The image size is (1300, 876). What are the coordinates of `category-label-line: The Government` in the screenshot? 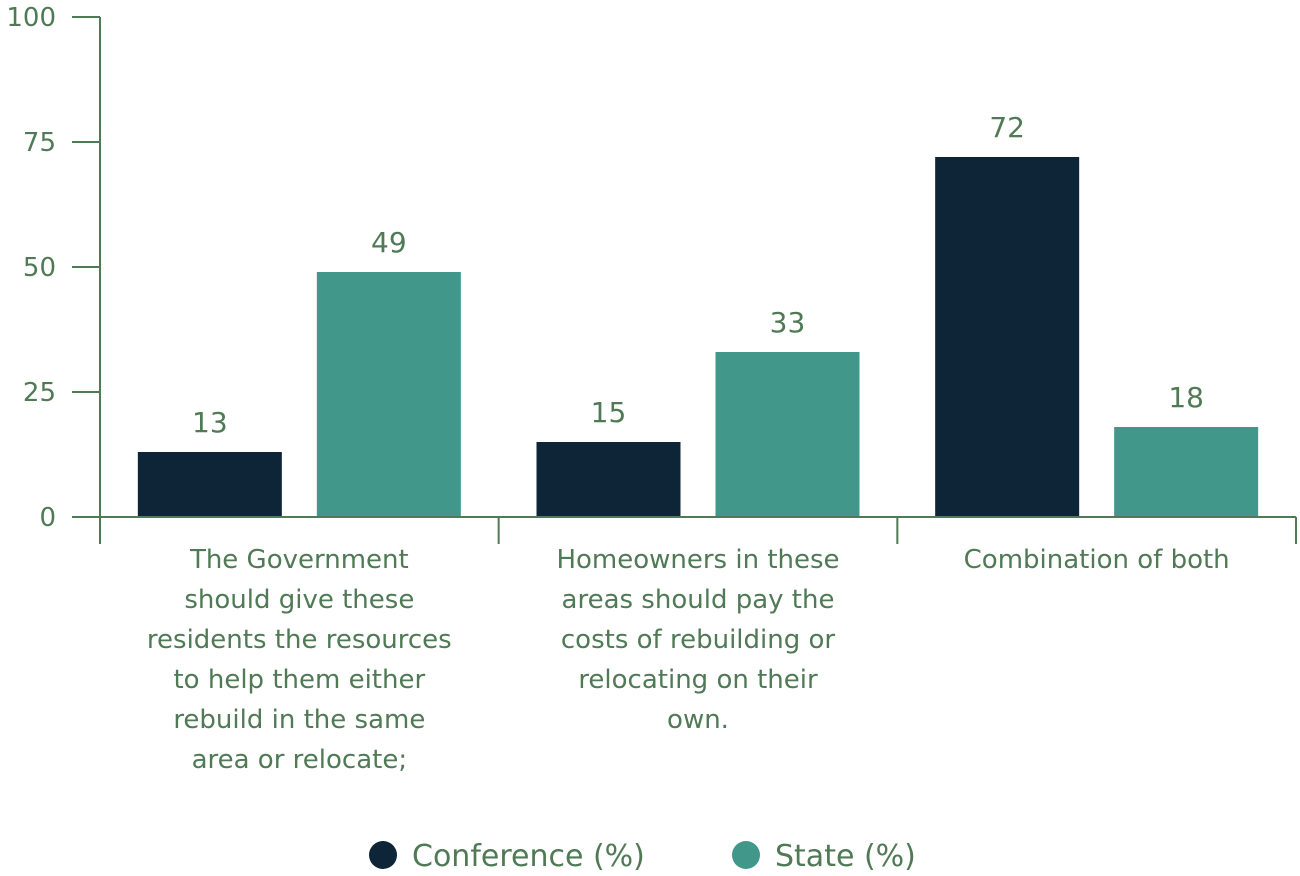 It's located at (299, 560).